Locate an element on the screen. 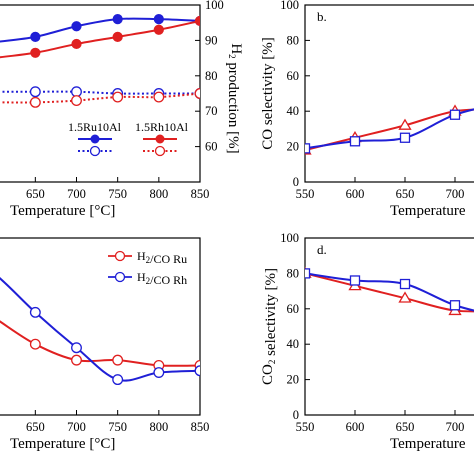  x-tick-label-d: 550 is located at coordinates (305, 427).